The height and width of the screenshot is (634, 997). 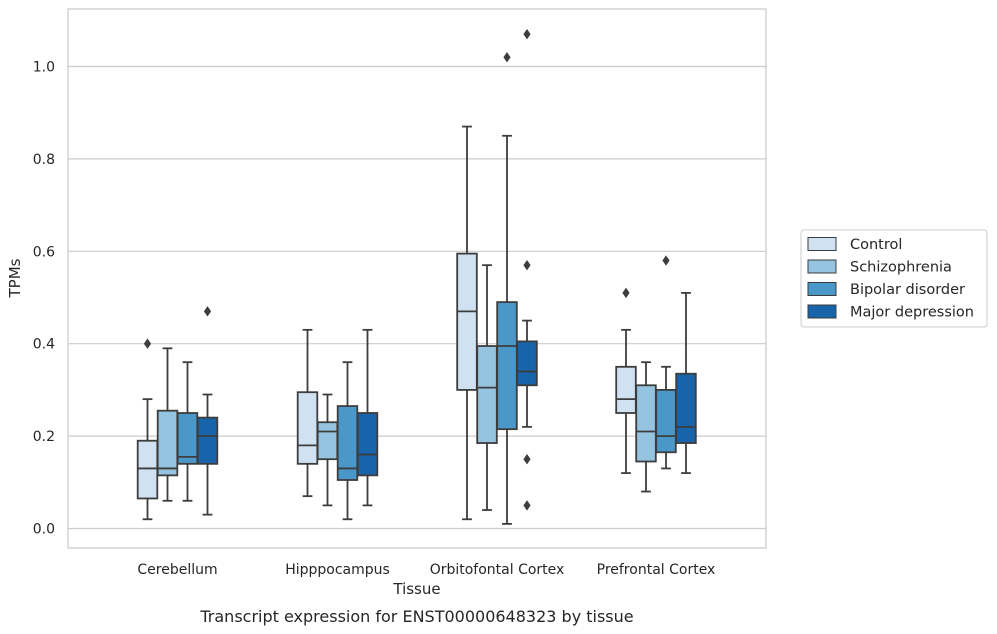 What do you see at coordinates (907, 290) in the screenshot?
I see `legend-label: Bipolar disorder` at bounding box center [907, 290].